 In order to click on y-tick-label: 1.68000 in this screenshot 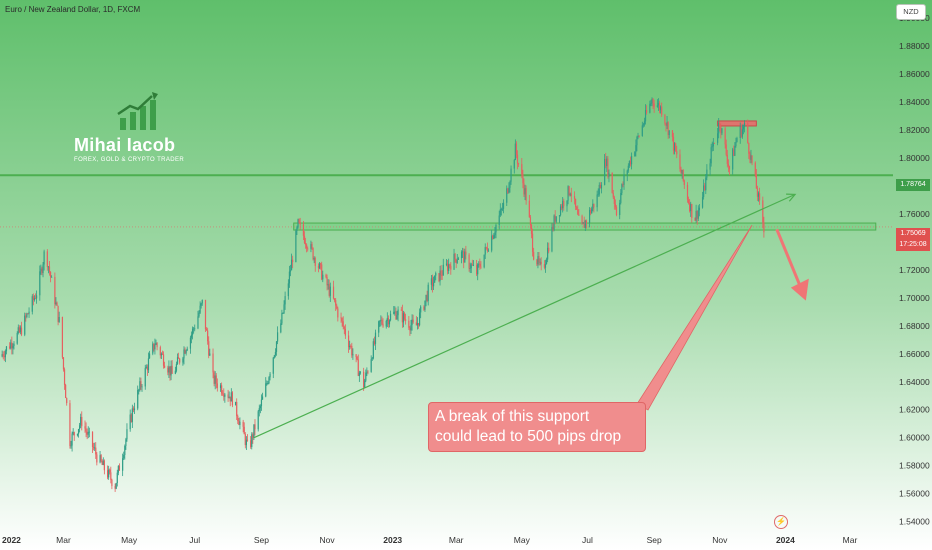, I will do `click(914, 326)`.